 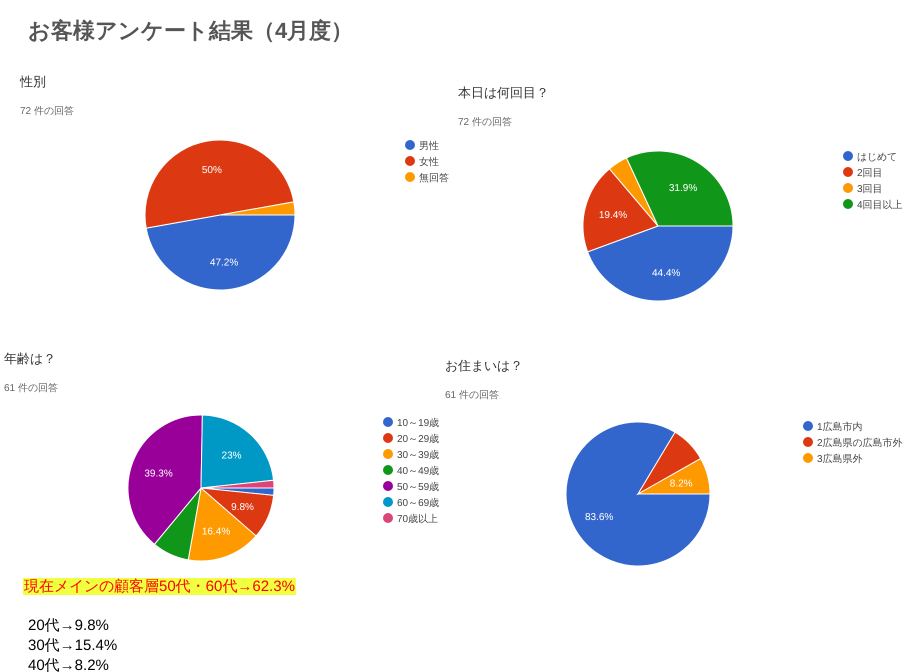 What do you see at coordinates (429, 146) in the screenshot?
I see `legend-label: 男性` at bounding box center [429, 146].